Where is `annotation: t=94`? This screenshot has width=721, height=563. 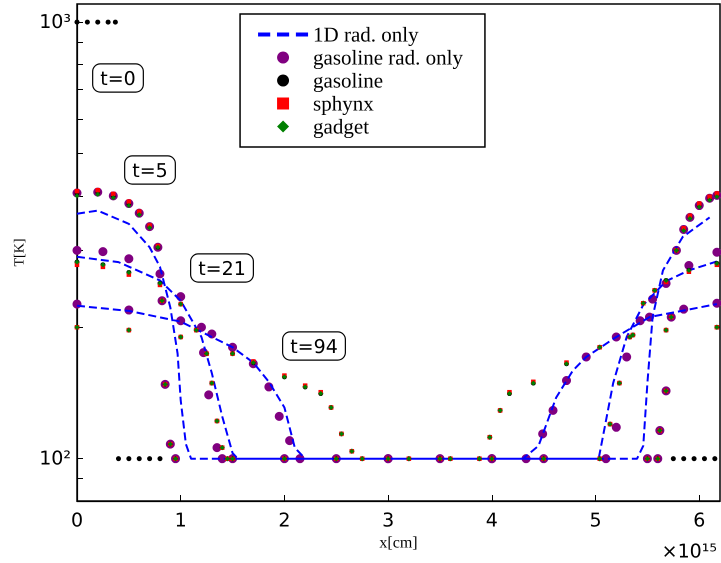
annotation: t=94 is located at coordinates (314, 347).